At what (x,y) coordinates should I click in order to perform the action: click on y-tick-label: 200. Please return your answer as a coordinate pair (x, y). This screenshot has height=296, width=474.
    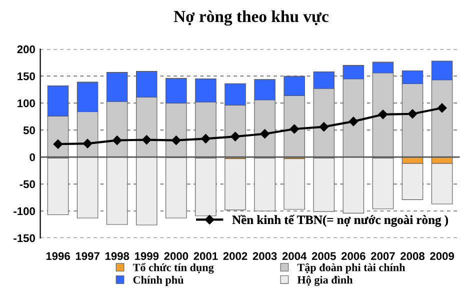
    Looking at the image, I should click on (26, 49).